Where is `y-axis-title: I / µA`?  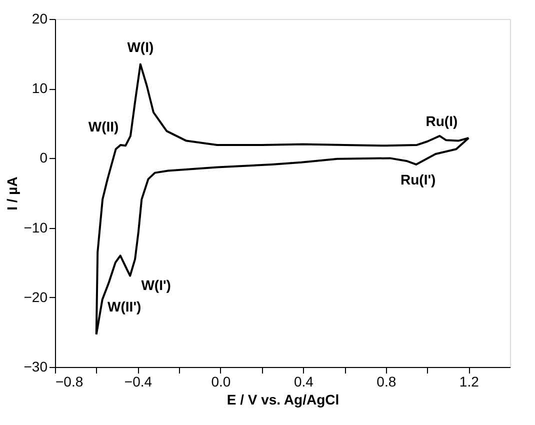 y-axis-title: I / µA is located at coordinates (12, 193).